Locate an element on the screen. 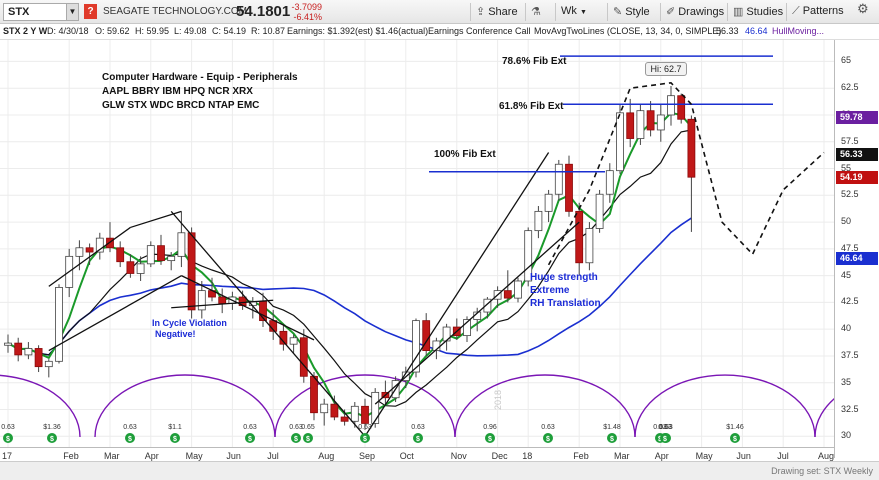 This screenshot has width=879, height=480. style-button: ✎ Style is located at coordinates (631, 12).